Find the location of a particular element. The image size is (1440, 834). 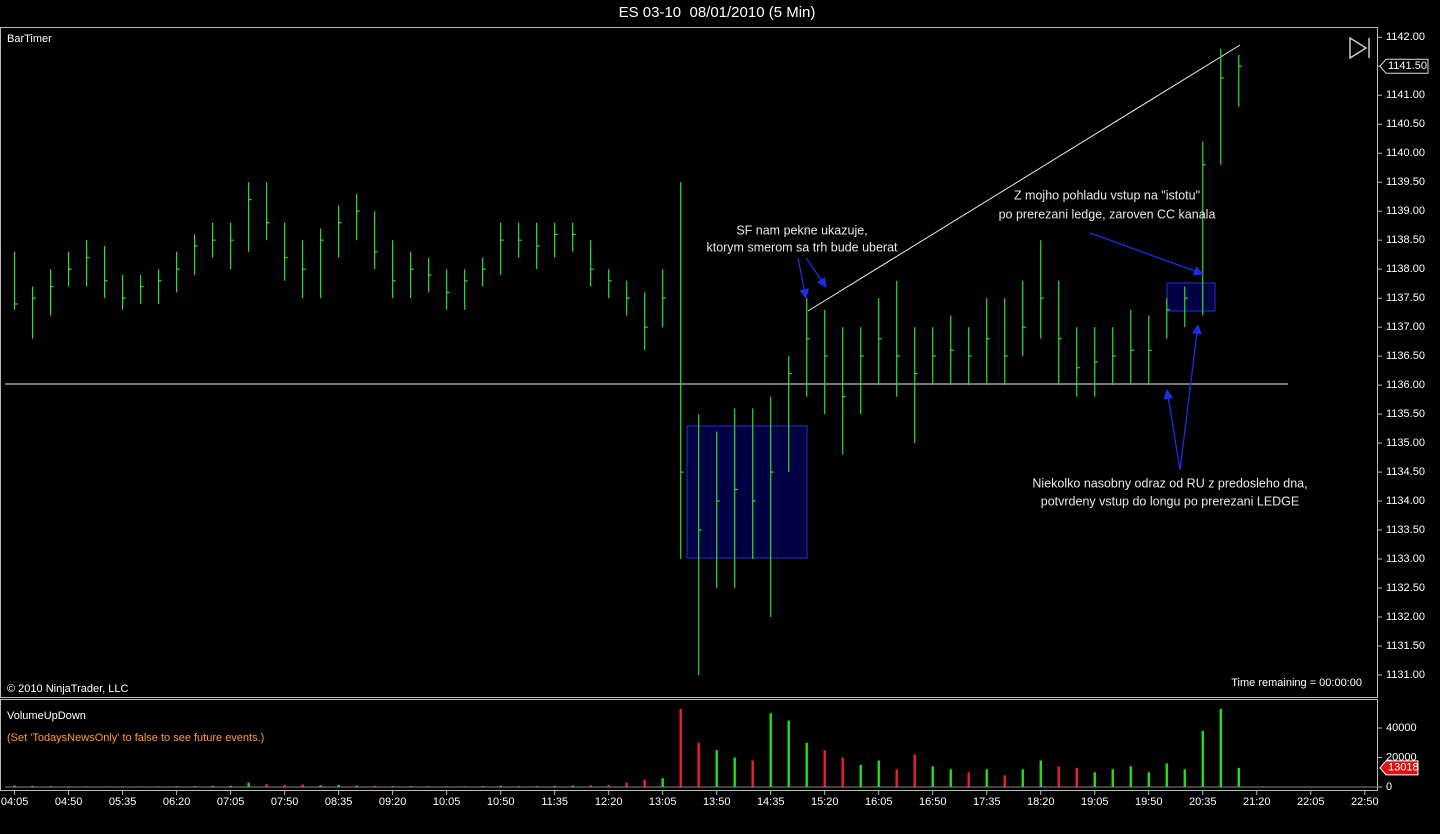

x-tick-label: 12:20 is located at coordinates (609, 802).